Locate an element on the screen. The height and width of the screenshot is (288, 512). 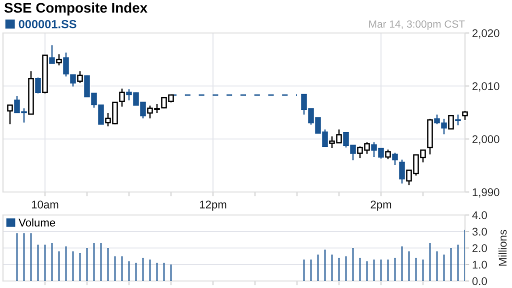
legend-label: 000001.SS is located at coordinates (47, 24).